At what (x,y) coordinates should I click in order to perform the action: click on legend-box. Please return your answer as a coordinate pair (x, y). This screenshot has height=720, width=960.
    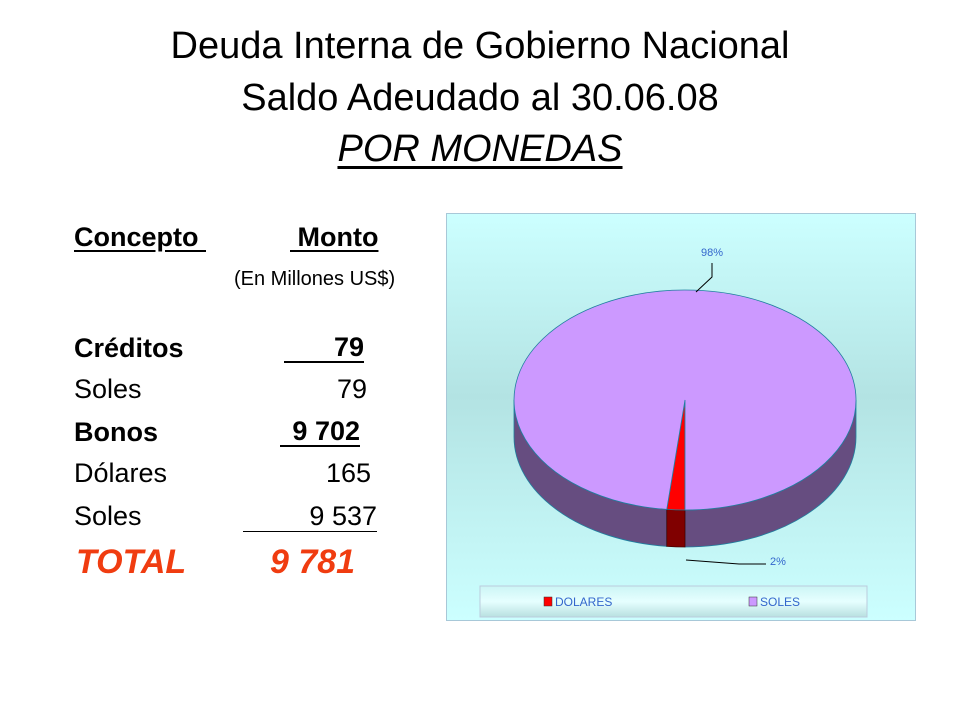
    Looking at the image, I should click on (673, 601).